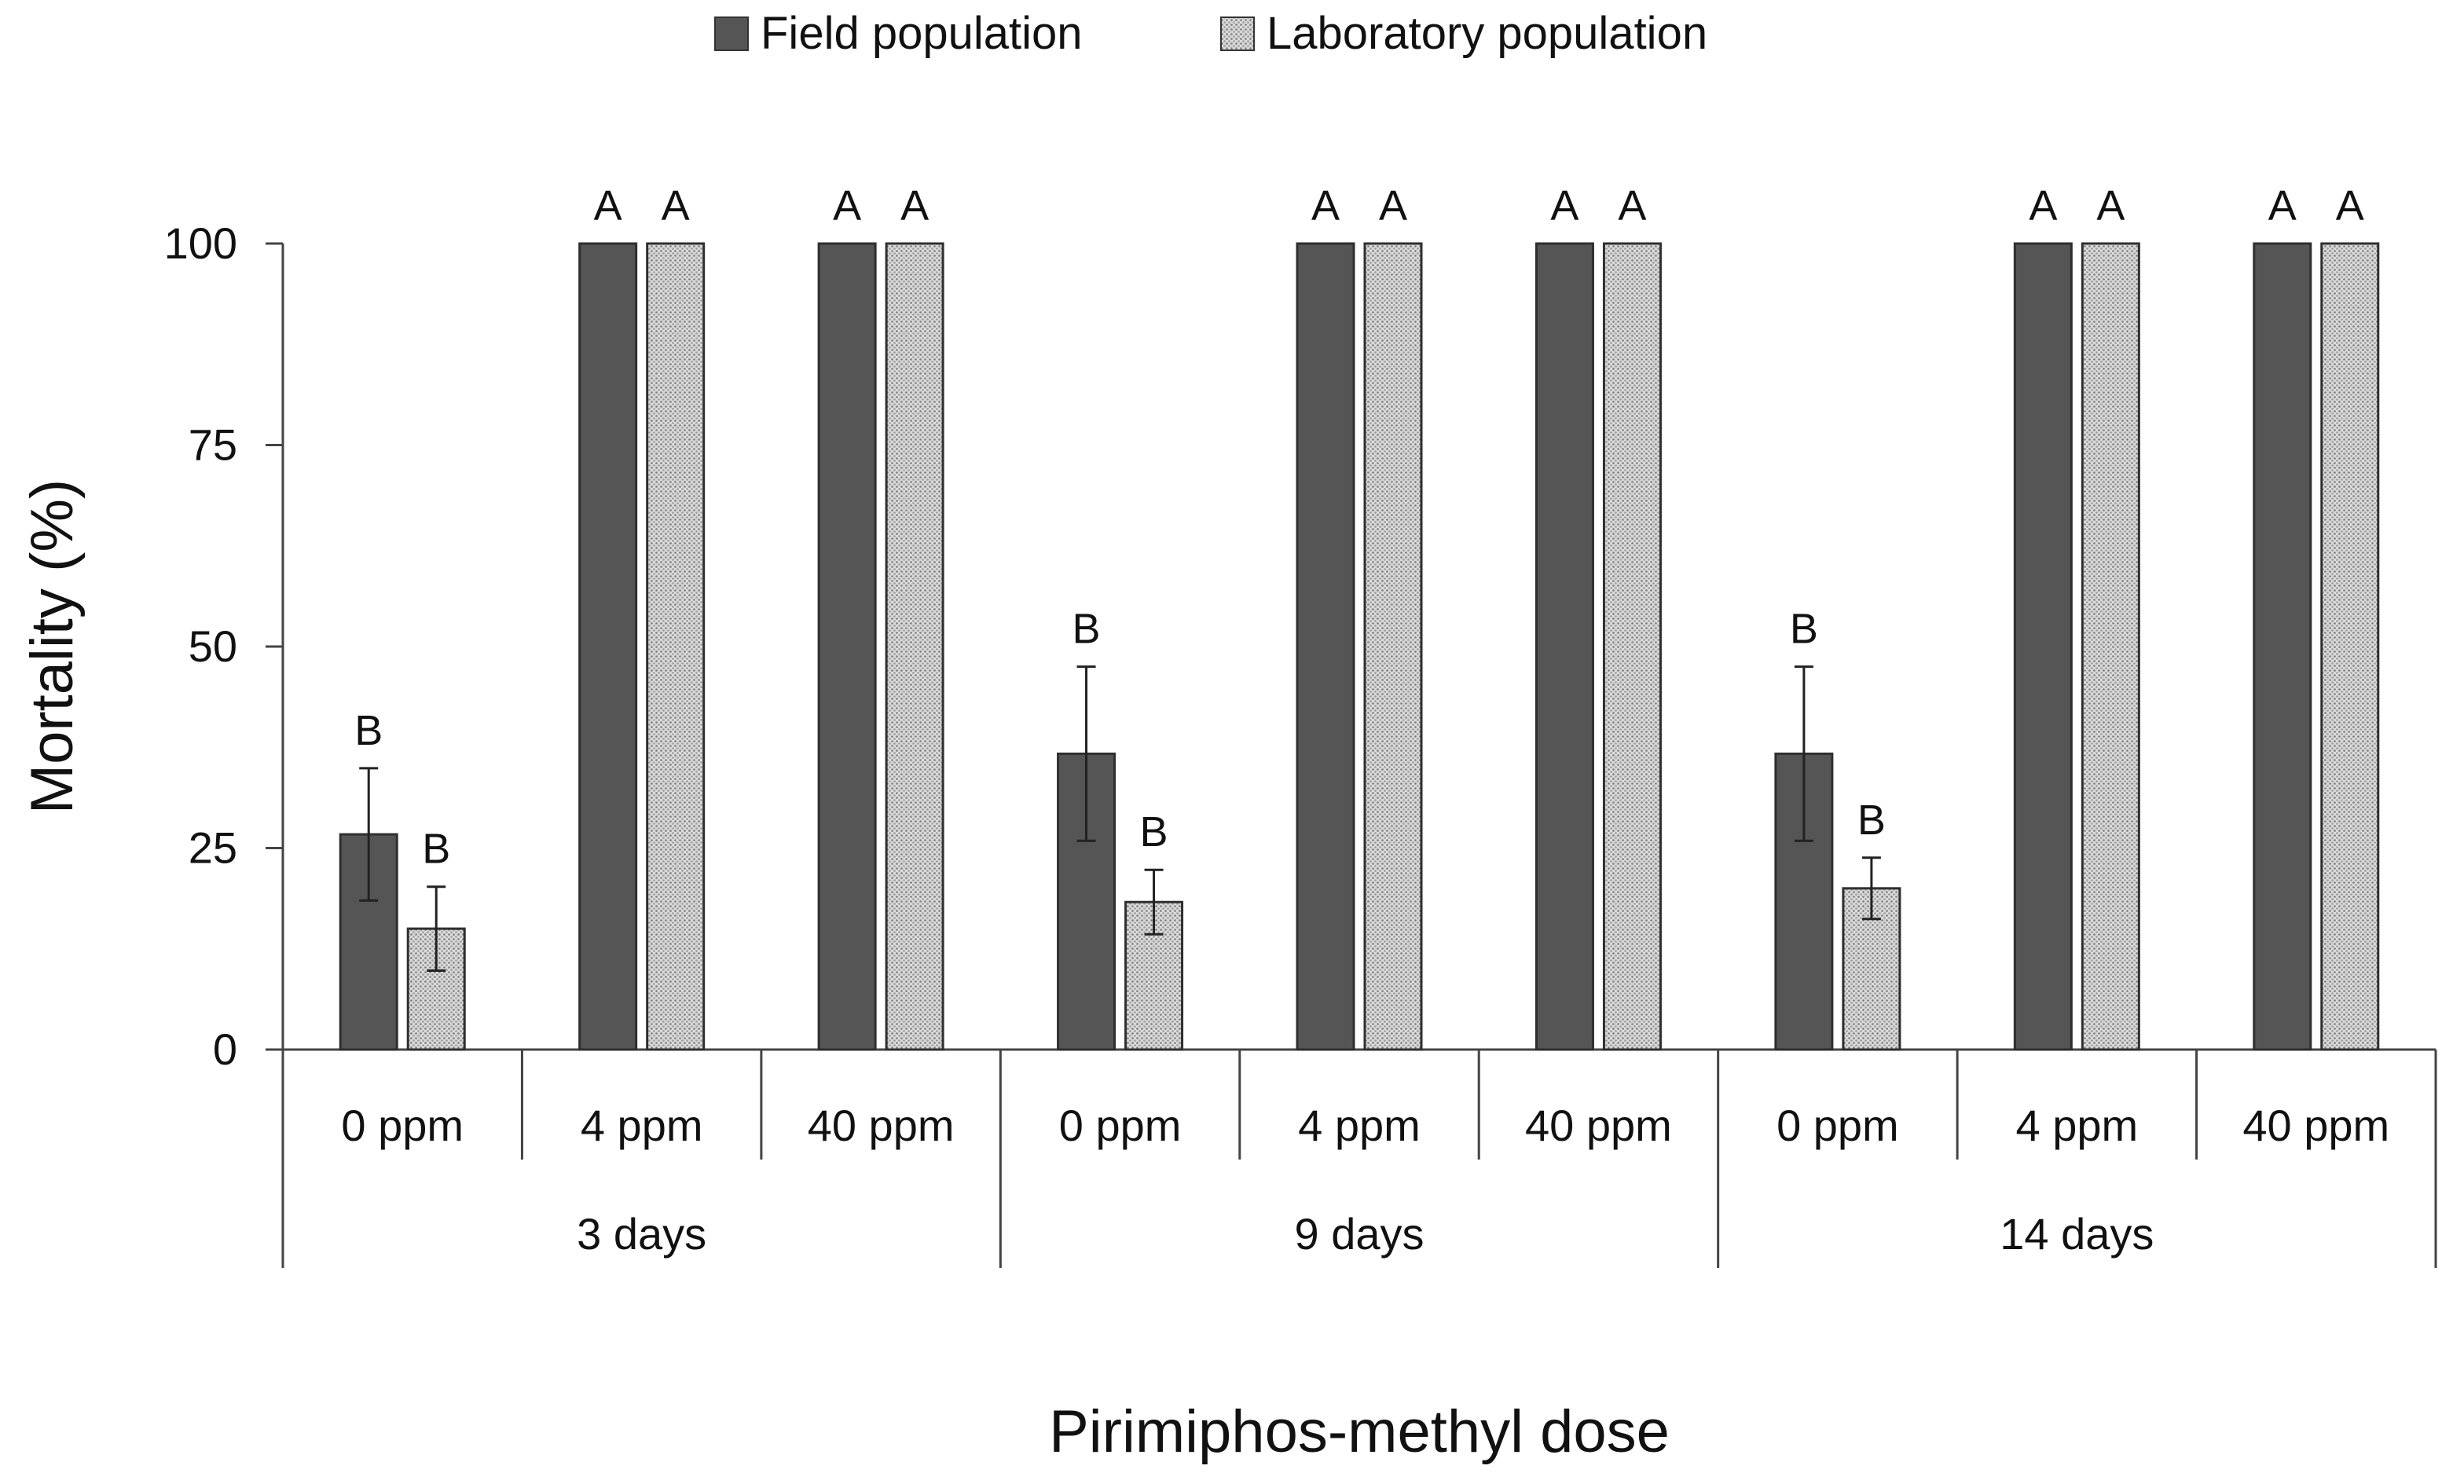 The image size is (2464, 1484). Describe the element at coordinates (1237, 33) in the screenshot. I see `legend-swatch-laboratory` at that location.